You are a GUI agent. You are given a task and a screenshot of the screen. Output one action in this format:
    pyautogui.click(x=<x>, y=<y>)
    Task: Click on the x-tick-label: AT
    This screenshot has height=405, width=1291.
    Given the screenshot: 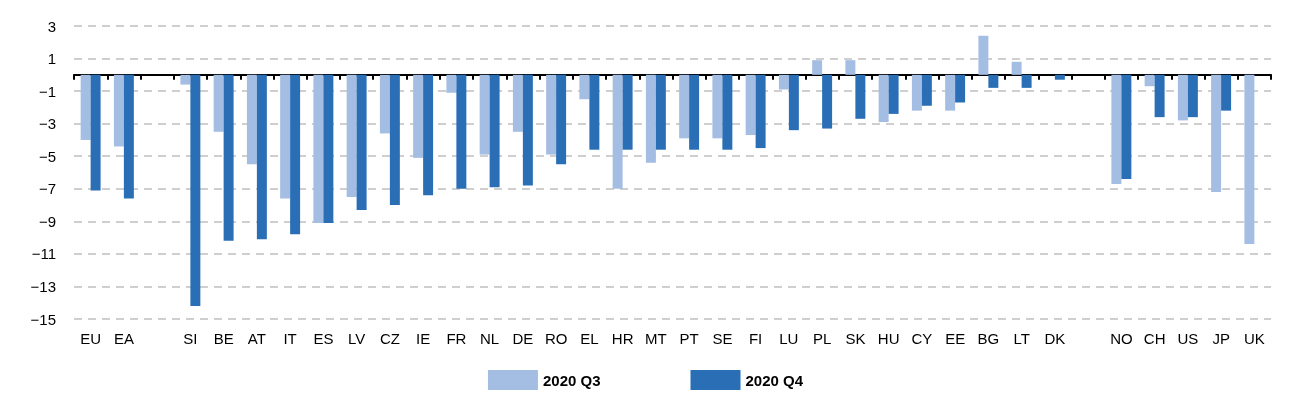 What is the action you would take?
    pyautogui.click(x=256, y=338)
    